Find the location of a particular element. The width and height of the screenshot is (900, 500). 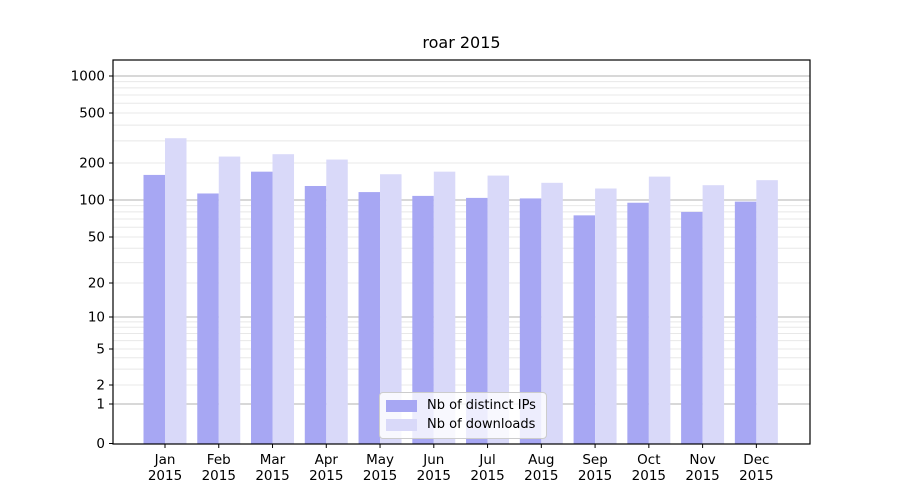

legend-swatch-downloads is located at coordinates (401, 424).